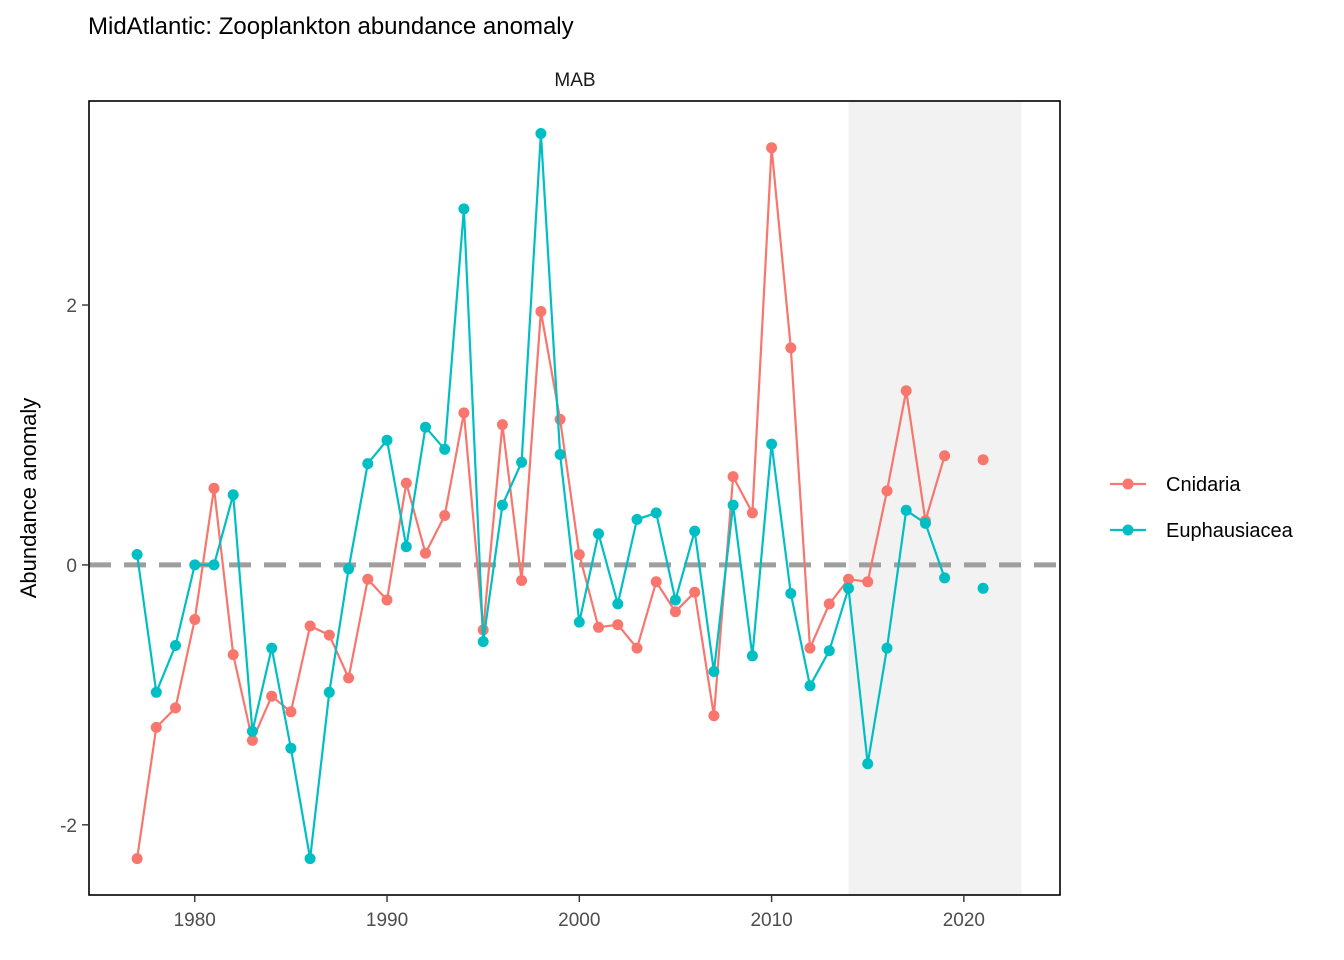  What do you see at coordinates (579, 920) in the screenshot?
I see `x-tick-label: 2000` at bounding box center [579, 920].